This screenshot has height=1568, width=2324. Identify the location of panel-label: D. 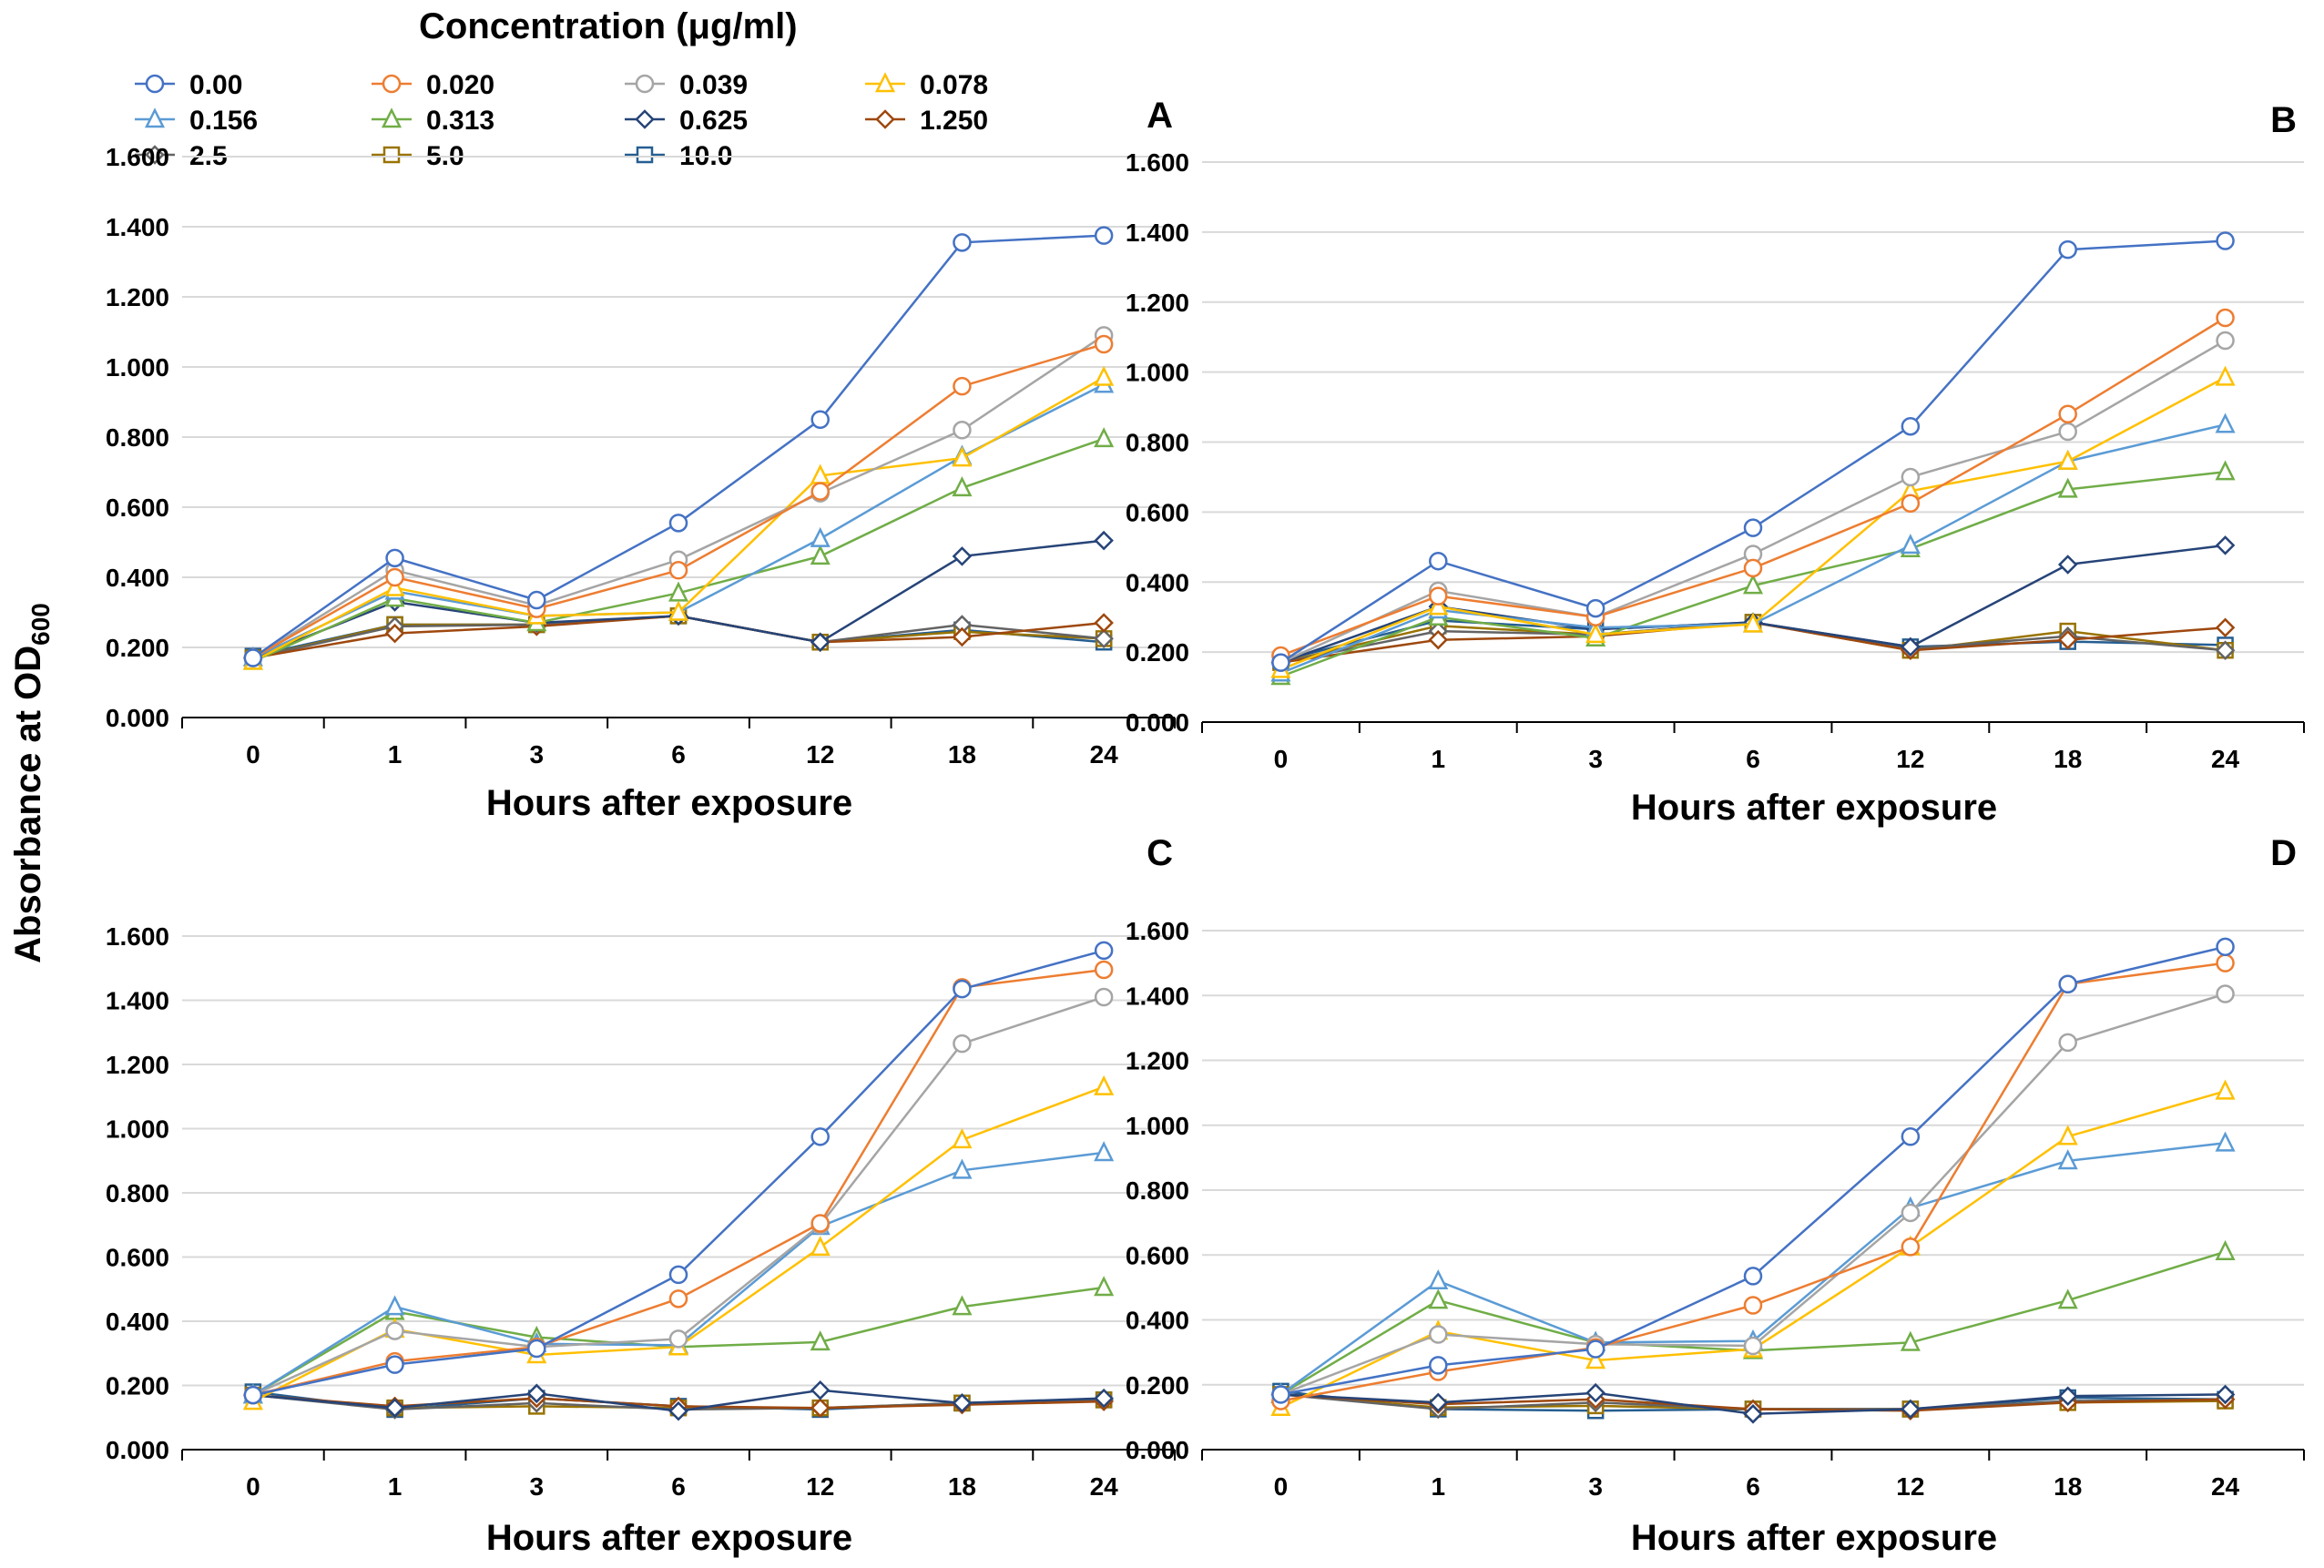
(2283, 853).